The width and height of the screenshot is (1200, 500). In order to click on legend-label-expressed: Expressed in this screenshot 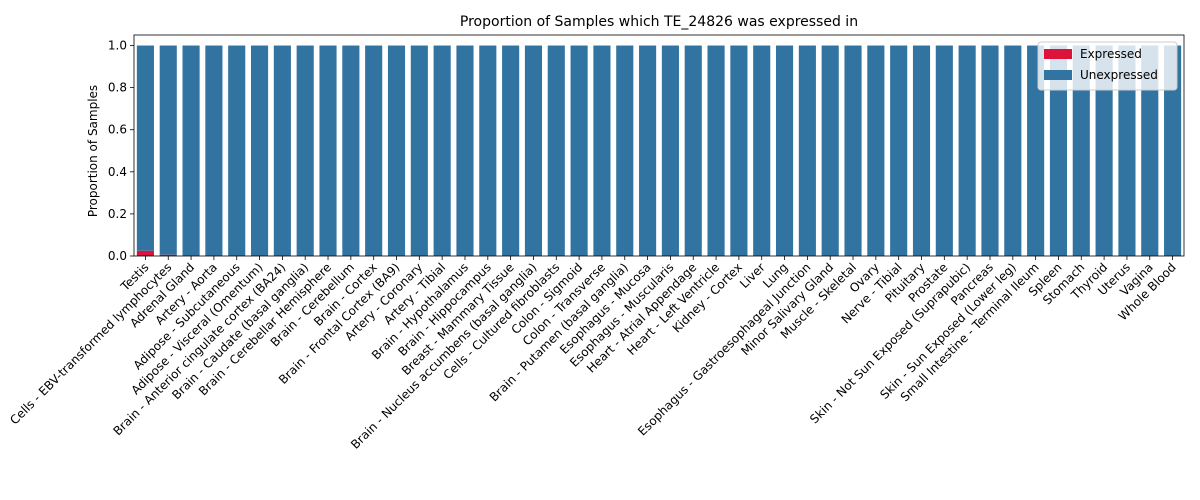, I will do `click(1111, 54)`.